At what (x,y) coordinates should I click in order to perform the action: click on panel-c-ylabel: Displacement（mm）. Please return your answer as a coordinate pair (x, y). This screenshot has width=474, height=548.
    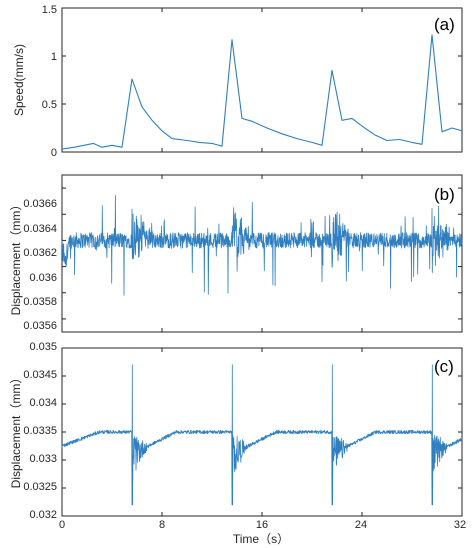
    Looking at the image, I should click on (16, 430).